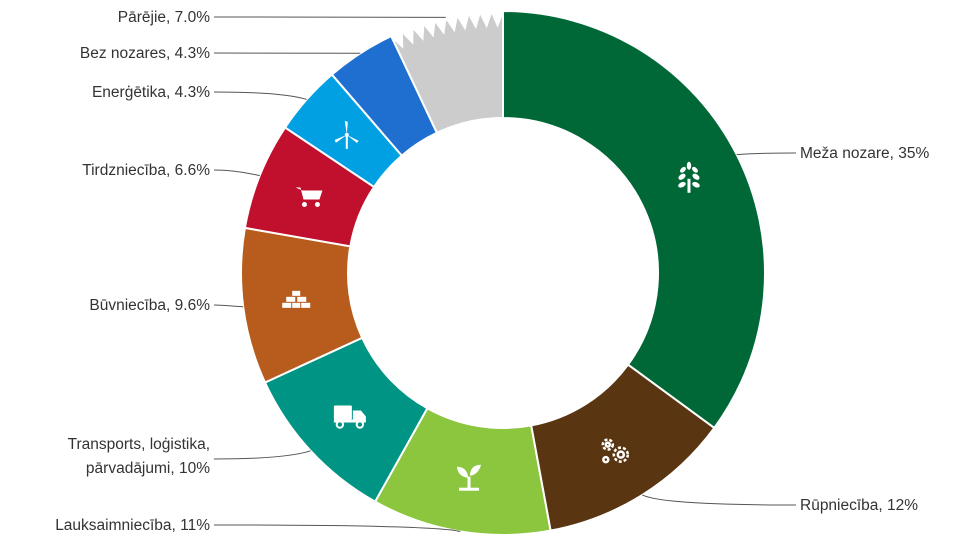 Image resolution: width=968 pixels, height=537 pixels. I want to click on leader-line-meza-nozare, so click(766, 154).